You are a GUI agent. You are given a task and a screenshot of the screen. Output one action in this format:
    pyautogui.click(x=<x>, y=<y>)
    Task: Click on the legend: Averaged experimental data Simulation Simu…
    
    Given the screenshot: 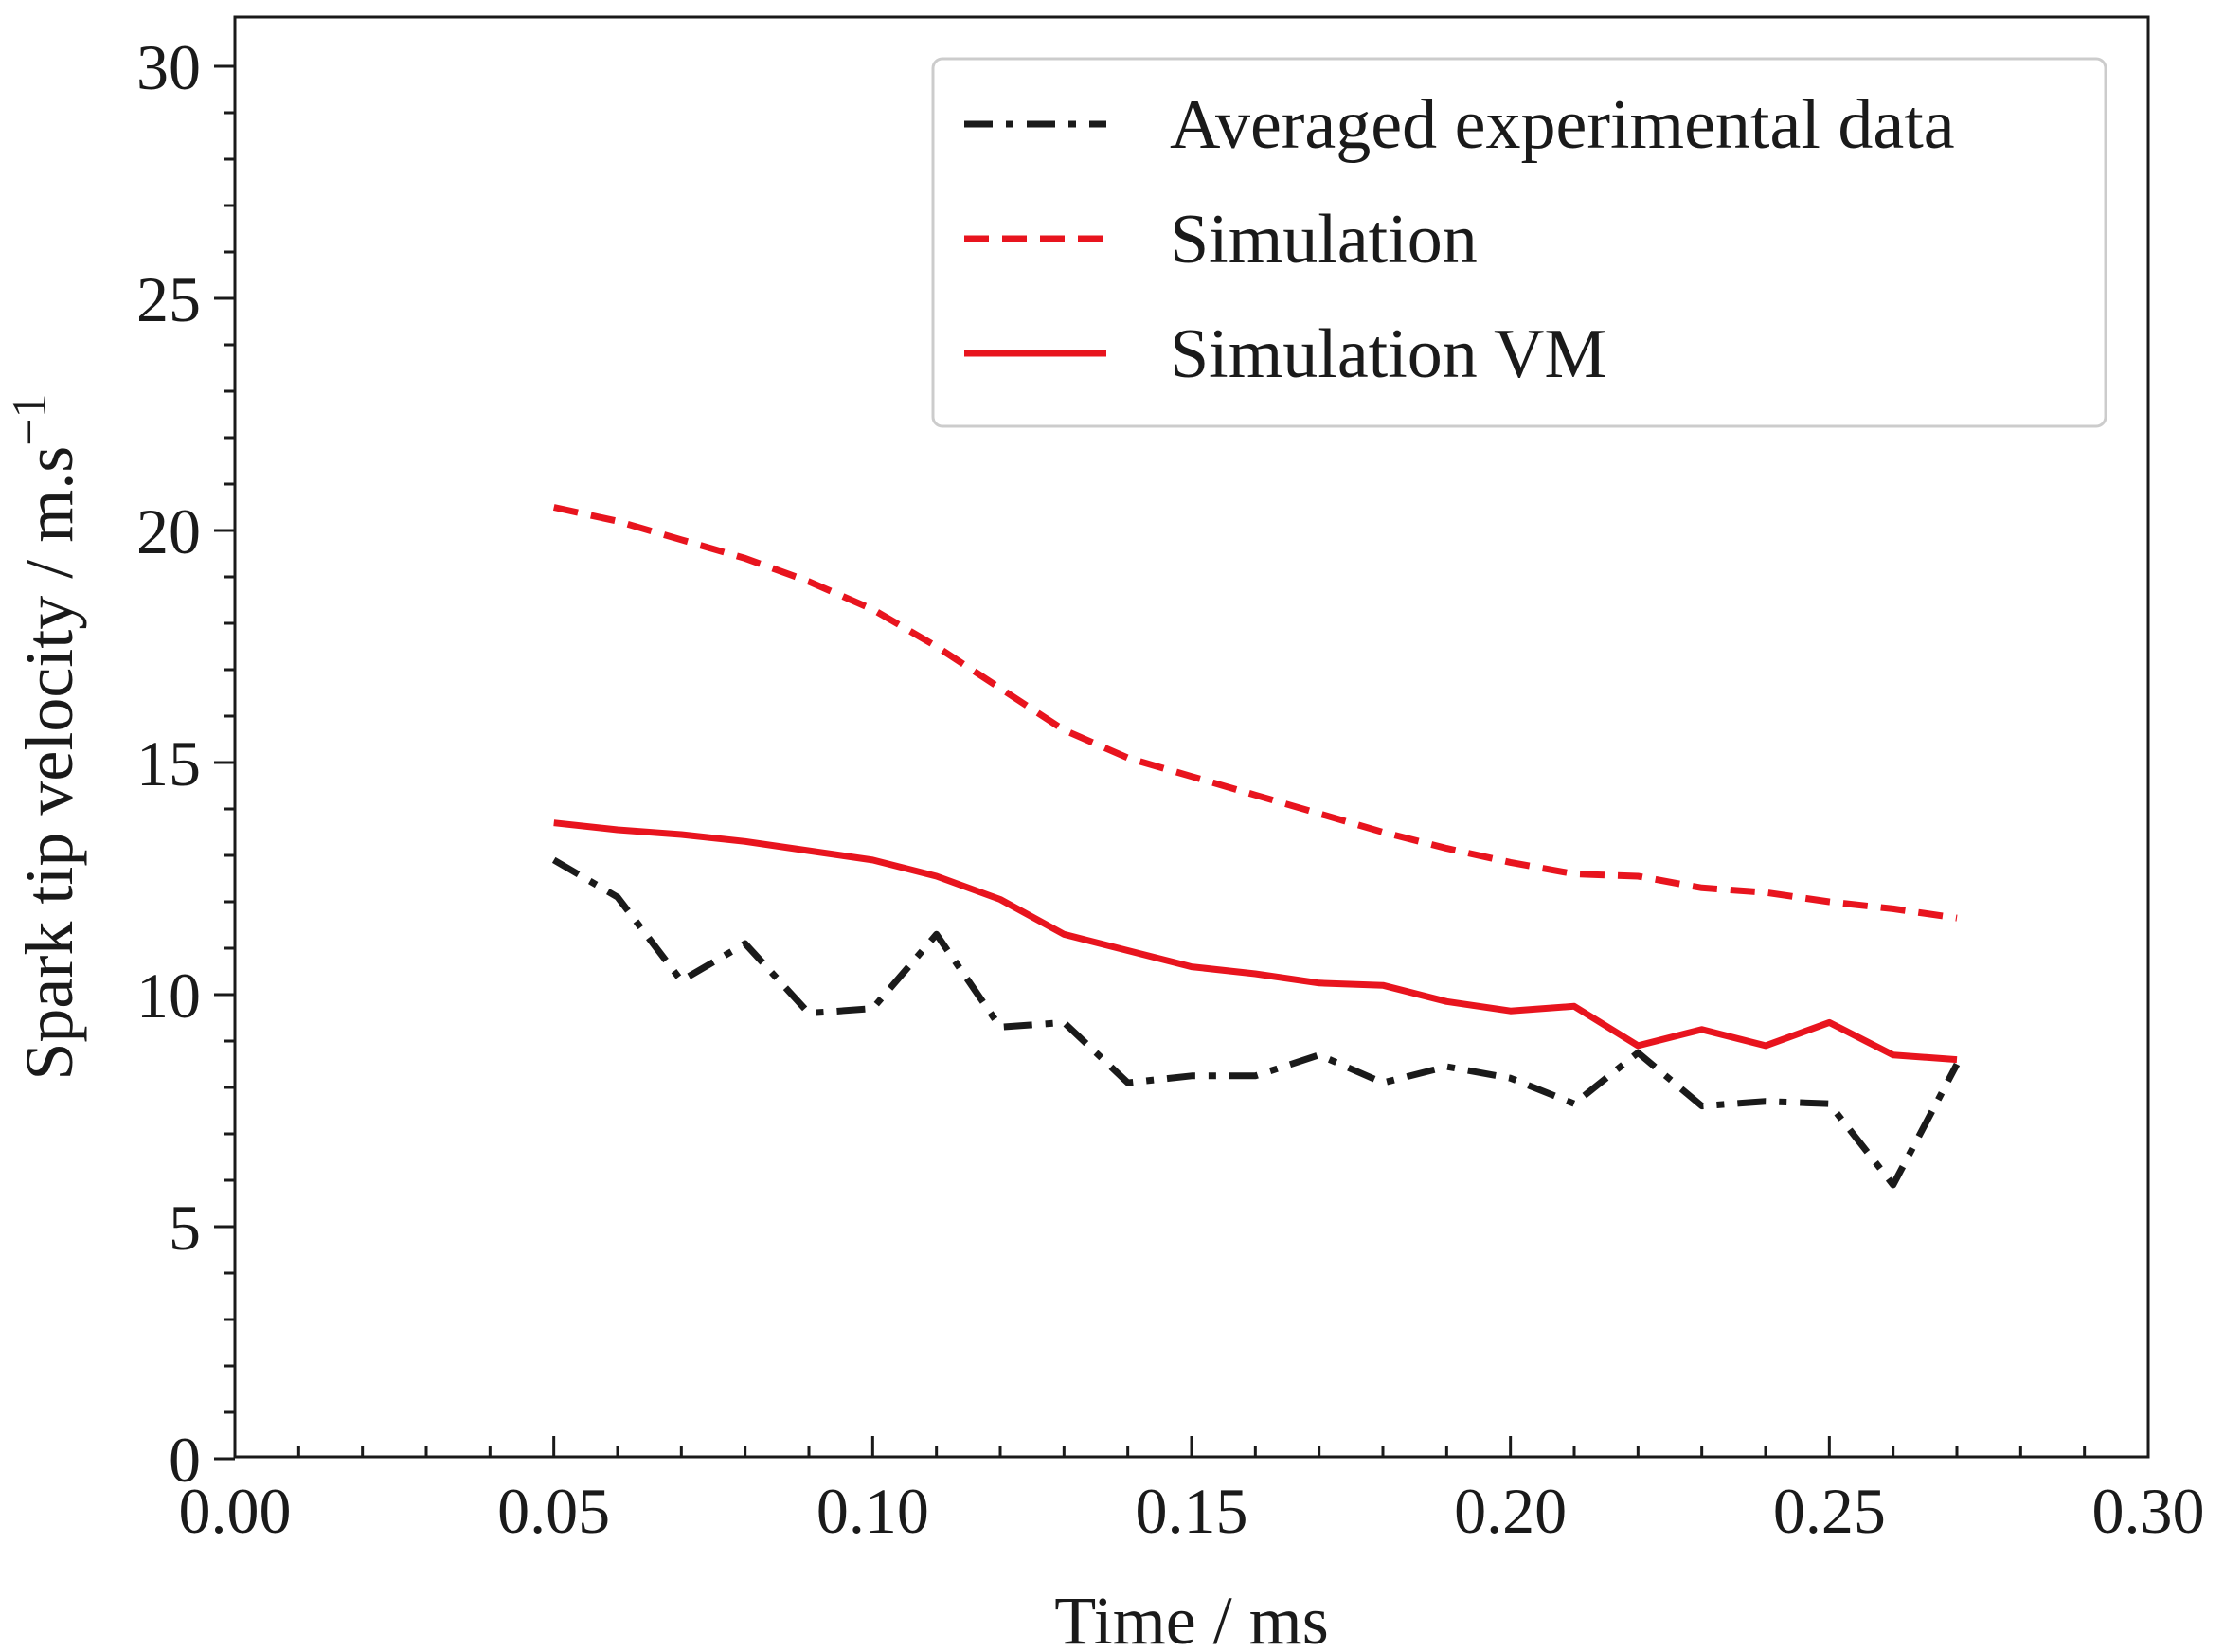 What is the action you would take?
    pyautogui.click(x=1519, y=242)
    